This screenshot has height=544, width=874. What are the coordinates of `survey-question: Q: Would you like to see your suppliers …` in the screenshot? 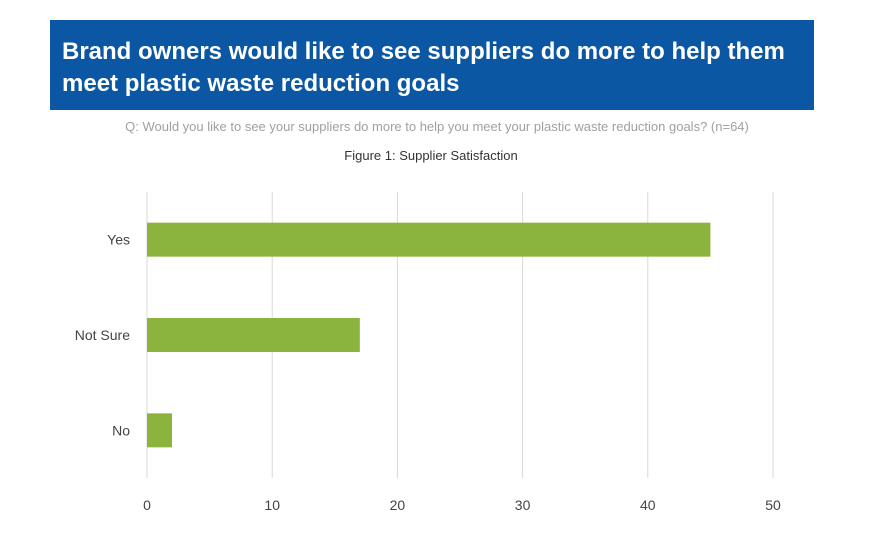 It's located at (437, 126).